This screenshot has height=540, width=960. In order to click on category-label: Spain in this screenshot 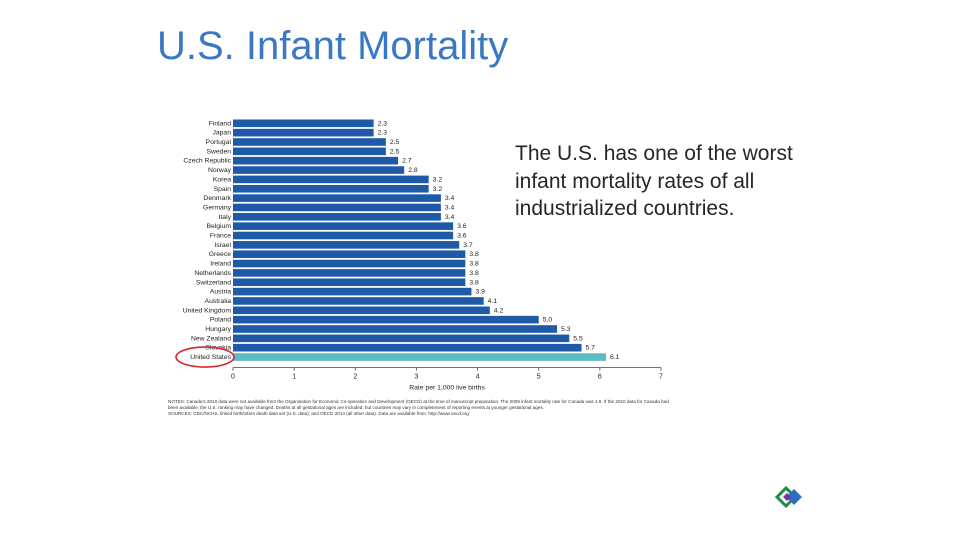, I will do `click(223, 189)`.